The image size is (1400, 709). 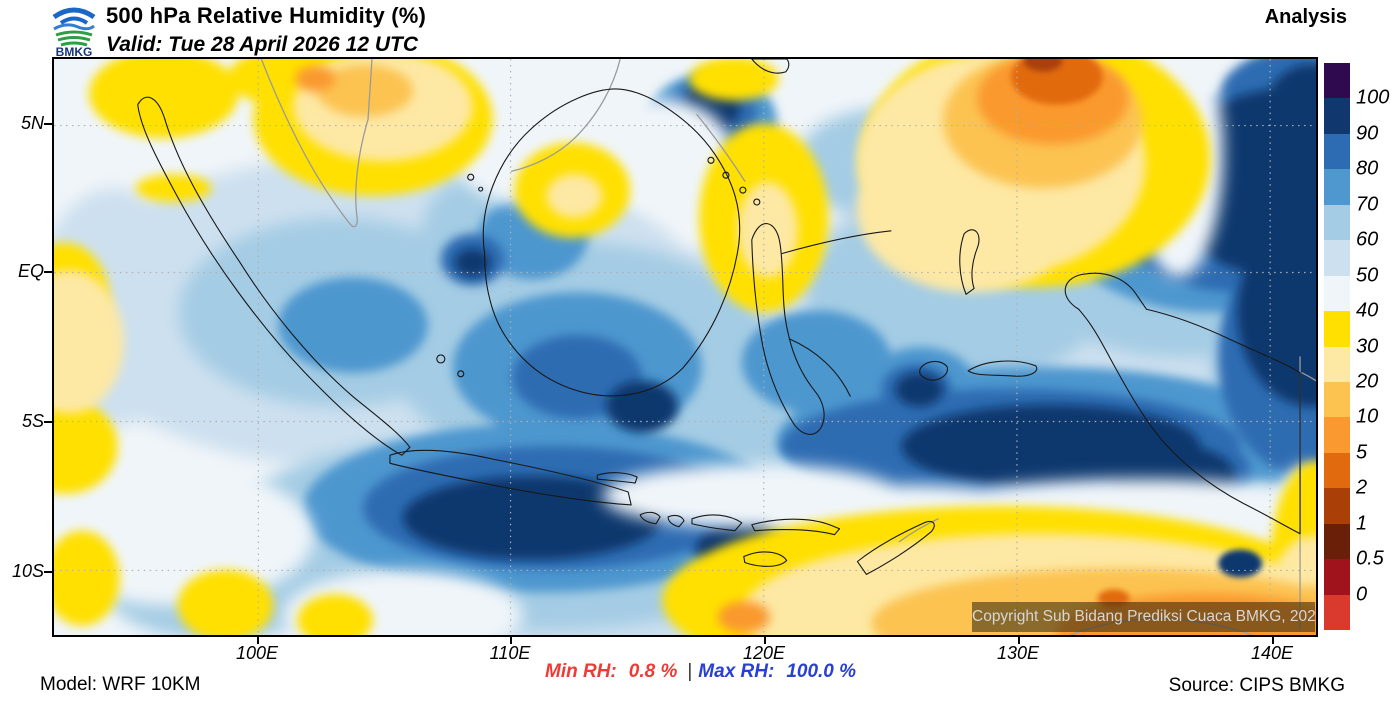 What do you see at coordinates (764, 653) in the screenshot?
I see `x-tick-label: 120E` at bounding box center [764, 653].